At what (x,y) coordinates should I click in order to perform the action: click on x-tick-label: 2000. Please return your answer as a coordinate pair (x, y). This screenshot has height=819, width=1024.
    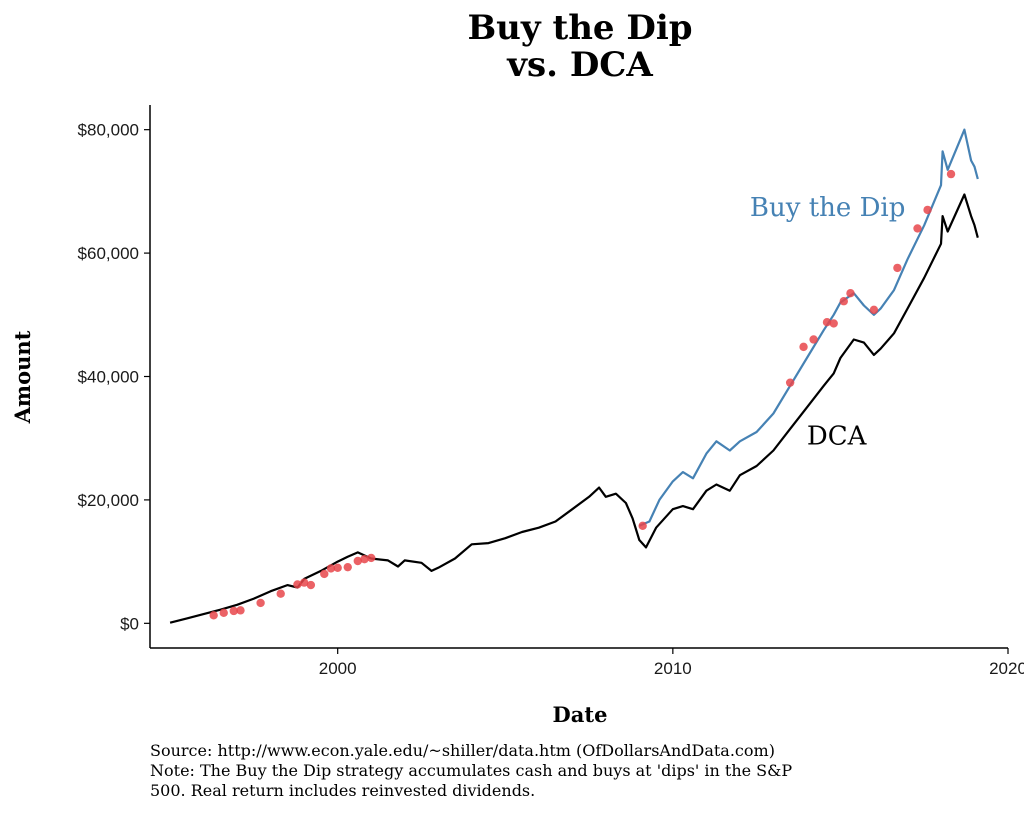
    Looking at the image, I should click on (338, 668).